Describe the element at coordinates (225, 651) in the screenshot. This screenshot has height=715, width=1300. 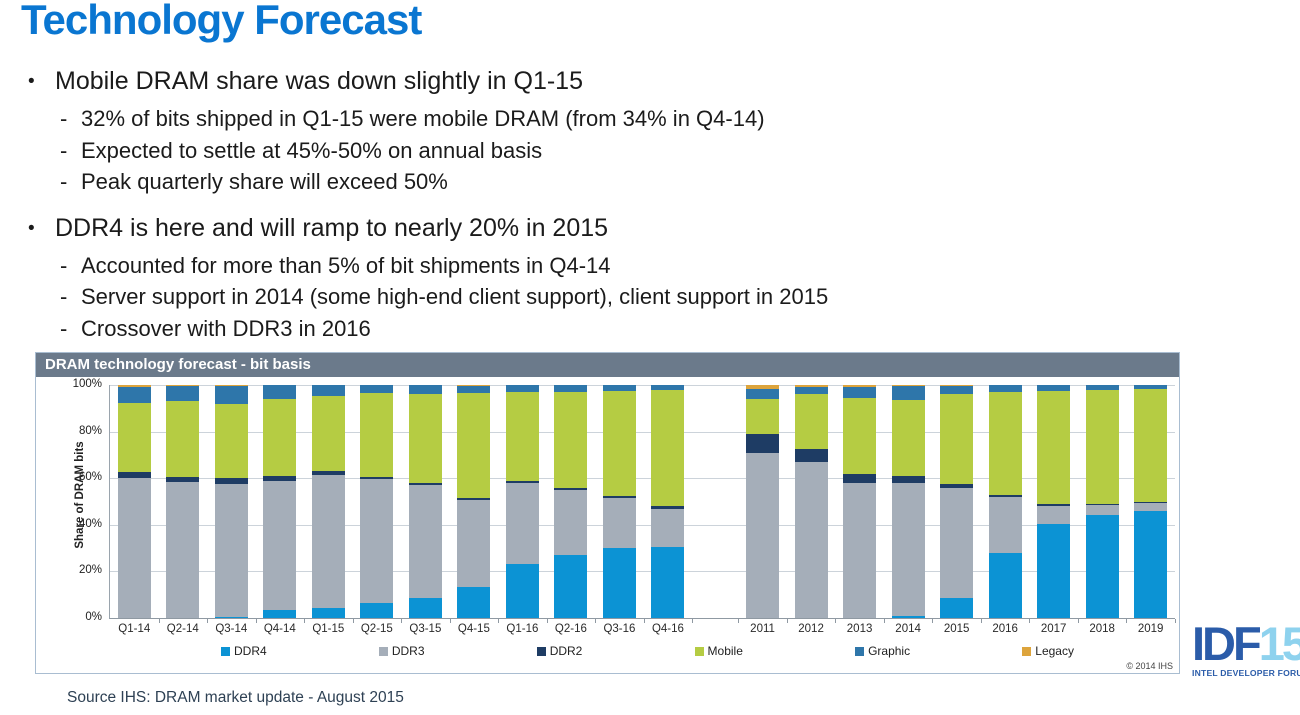
I see `legend-swatch-ddr4` at that location.